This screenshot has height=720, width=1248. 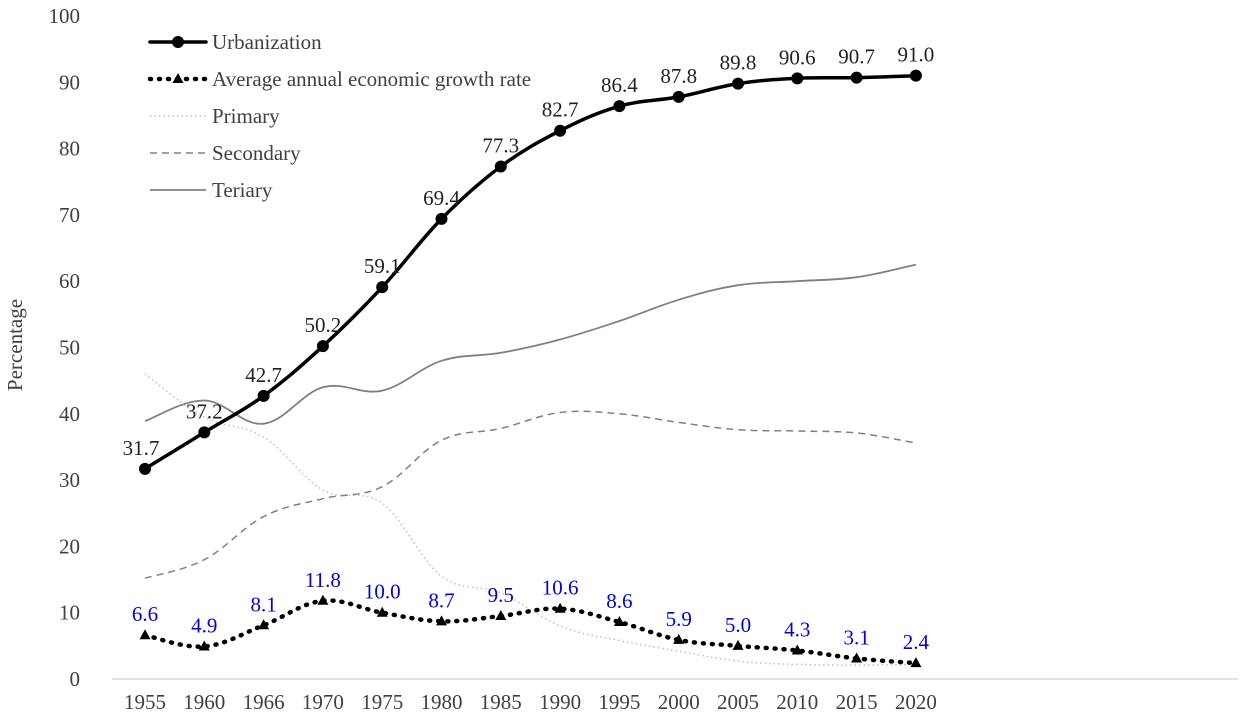 I want to click on y-axis-title: Percentage, so click(x=15, y=345).